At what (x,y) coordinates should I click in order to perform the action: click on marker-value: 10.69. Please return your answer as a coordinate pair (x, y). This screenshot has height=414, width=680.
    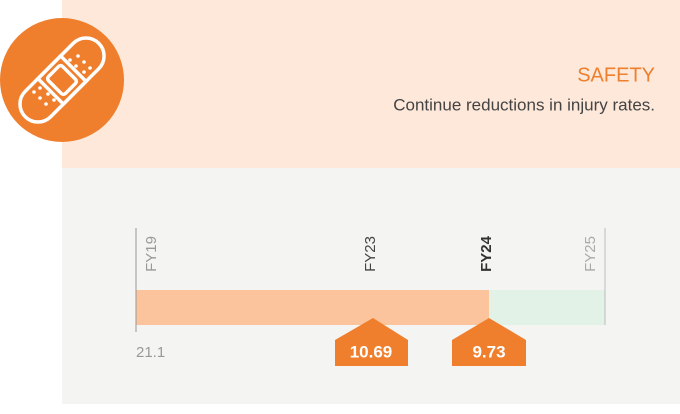
    Looking at the image, I should click on (371, 351).